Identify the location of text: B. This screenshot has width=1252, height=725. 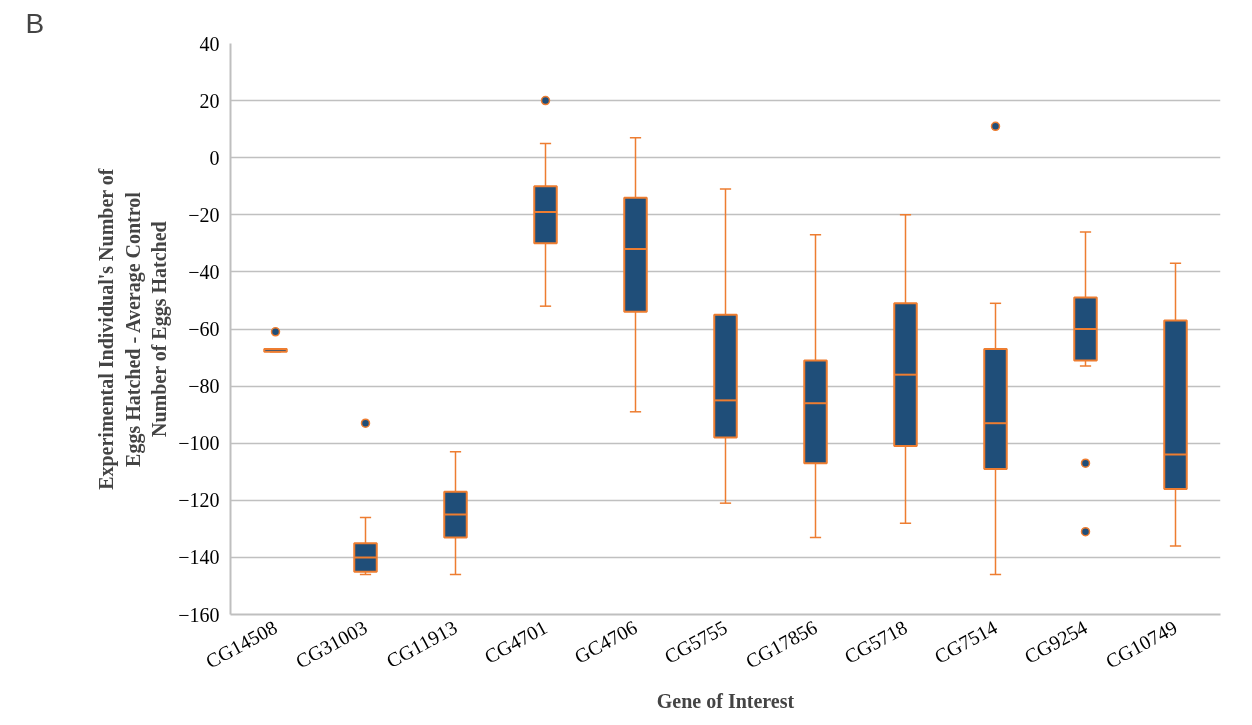
(35, 23).